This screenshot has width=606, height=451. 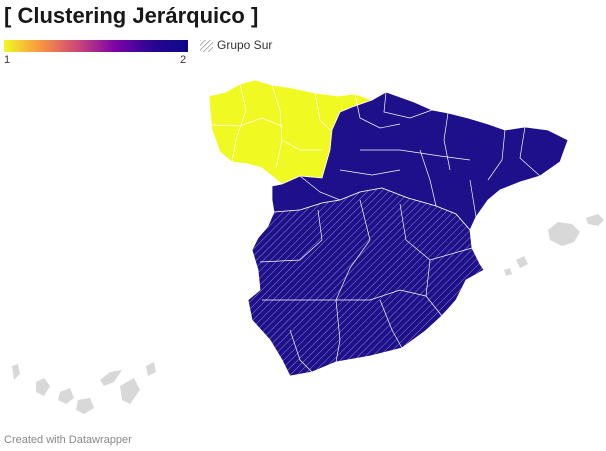 I want to click on legend-max-label: 2, so click(x=183, y=60).